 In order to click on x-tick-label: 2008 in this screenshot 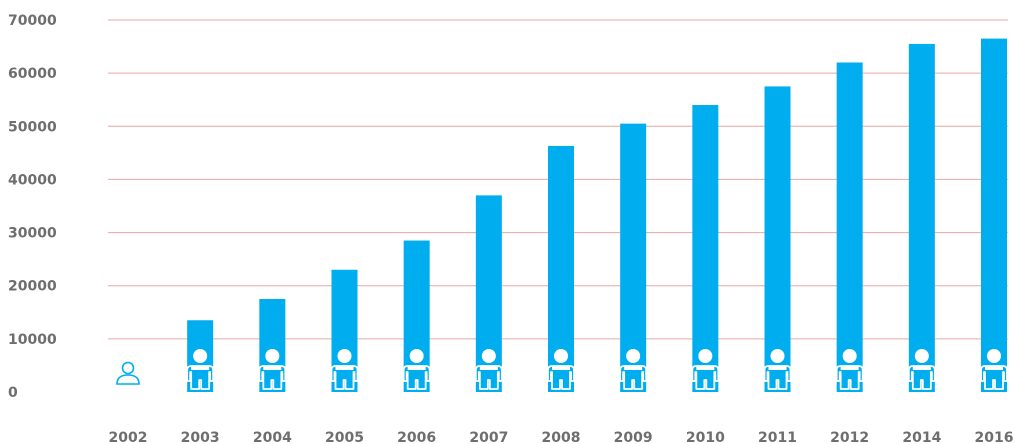, I will do `click(561, 437)`.